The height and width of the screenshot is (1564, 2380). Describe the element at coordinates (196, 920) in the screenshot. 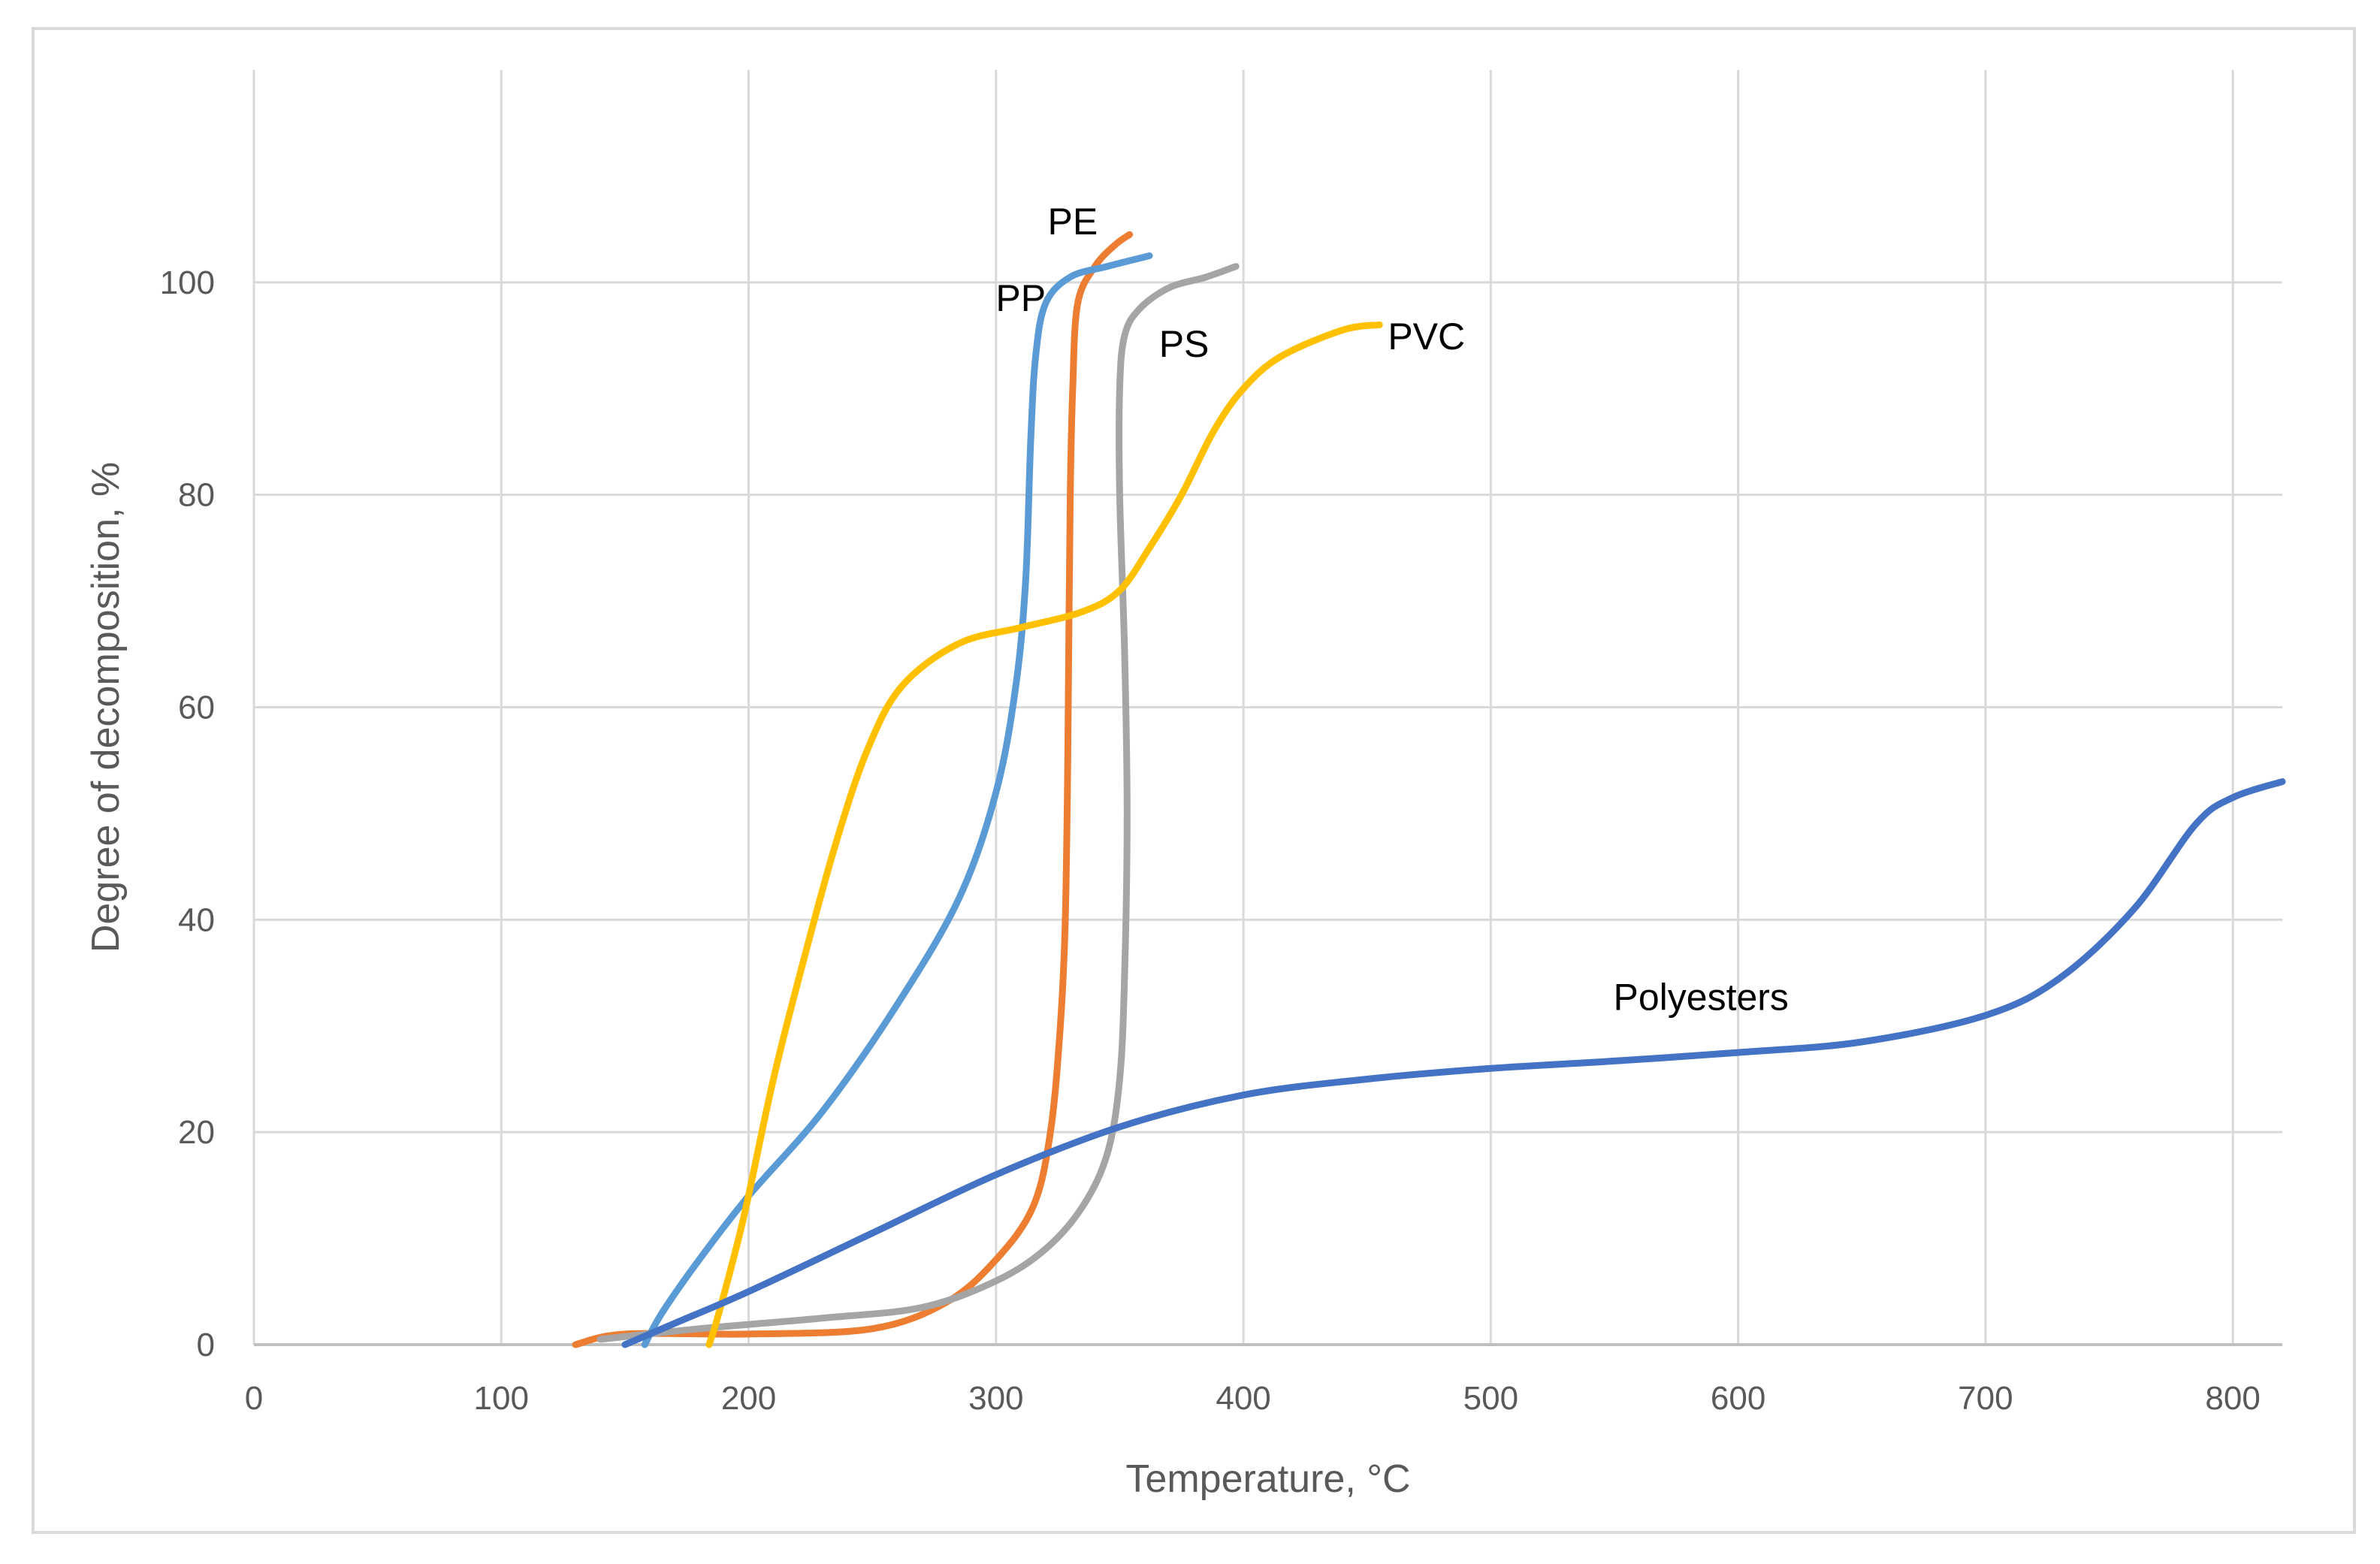

I see `y-tick-label: 40` at that location.